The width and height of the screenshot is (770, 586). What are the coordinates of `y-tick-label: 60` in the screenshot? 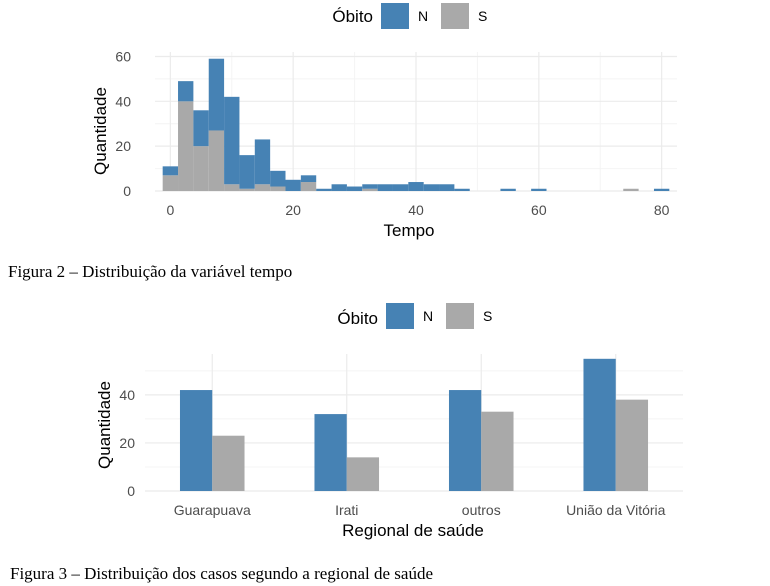 It's located at (123, 56).